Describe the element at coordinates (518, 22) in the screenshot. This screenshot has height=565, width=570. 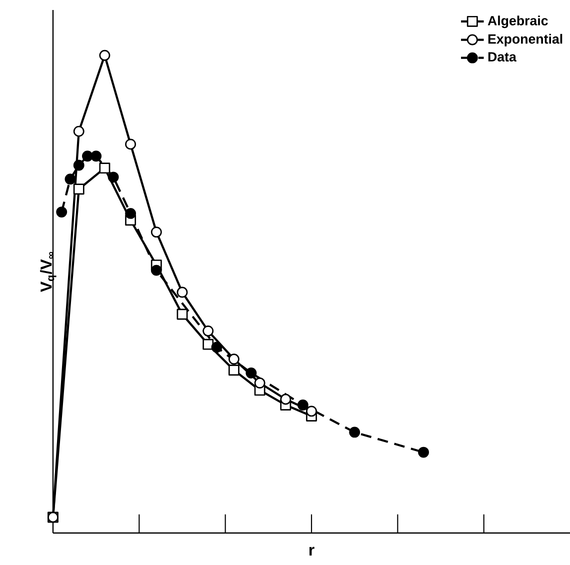
I see `legend-label: Algebraic` at that location.